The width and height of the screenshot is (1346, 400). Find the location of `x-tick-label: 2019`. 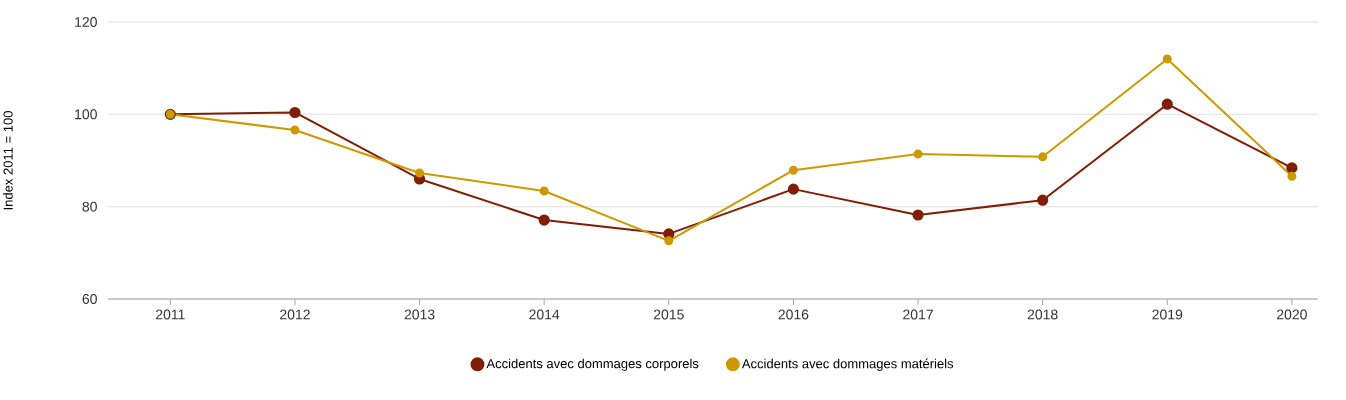

x-tick-label: 2019 is located at coordinates (1167, 314).